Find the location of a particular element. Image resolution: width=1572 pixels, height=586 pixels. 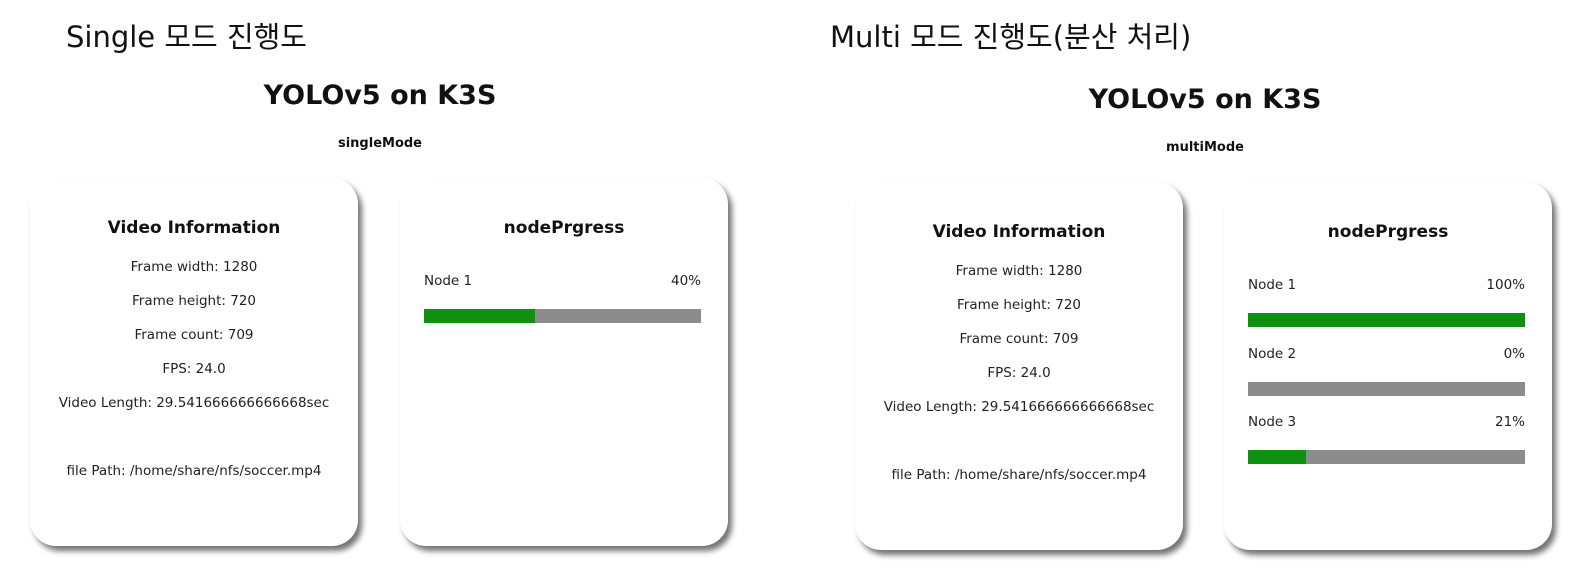

multi-mode-caption: Multi 모드 진행도(분산 처리) is located at coordinates (1011, 37).